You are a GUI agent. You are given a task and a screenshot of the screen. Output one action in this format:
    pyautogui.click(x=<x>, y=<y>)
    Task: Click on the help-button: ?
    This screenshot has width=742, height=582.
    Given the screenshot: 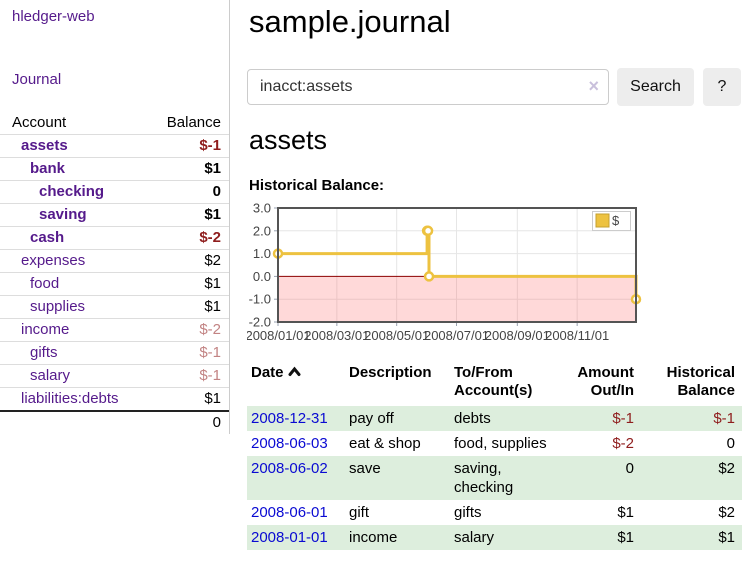 What is the action you would take?
    pyautogui.click(x=722, y=87)
    